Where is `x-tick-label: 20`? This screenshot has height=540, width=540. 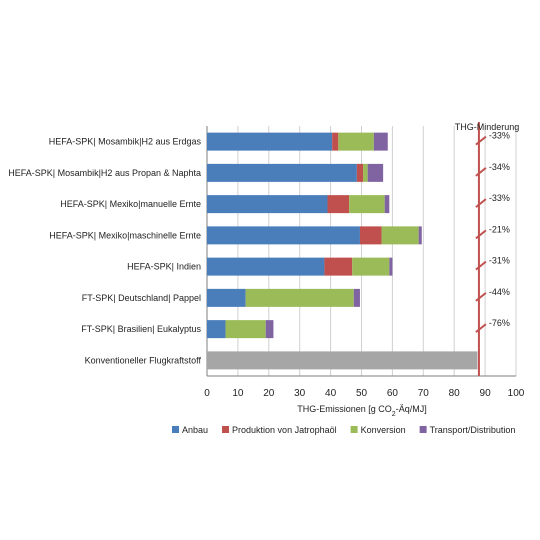
x-tick-label: 20 is located at coordinates (269, 393).